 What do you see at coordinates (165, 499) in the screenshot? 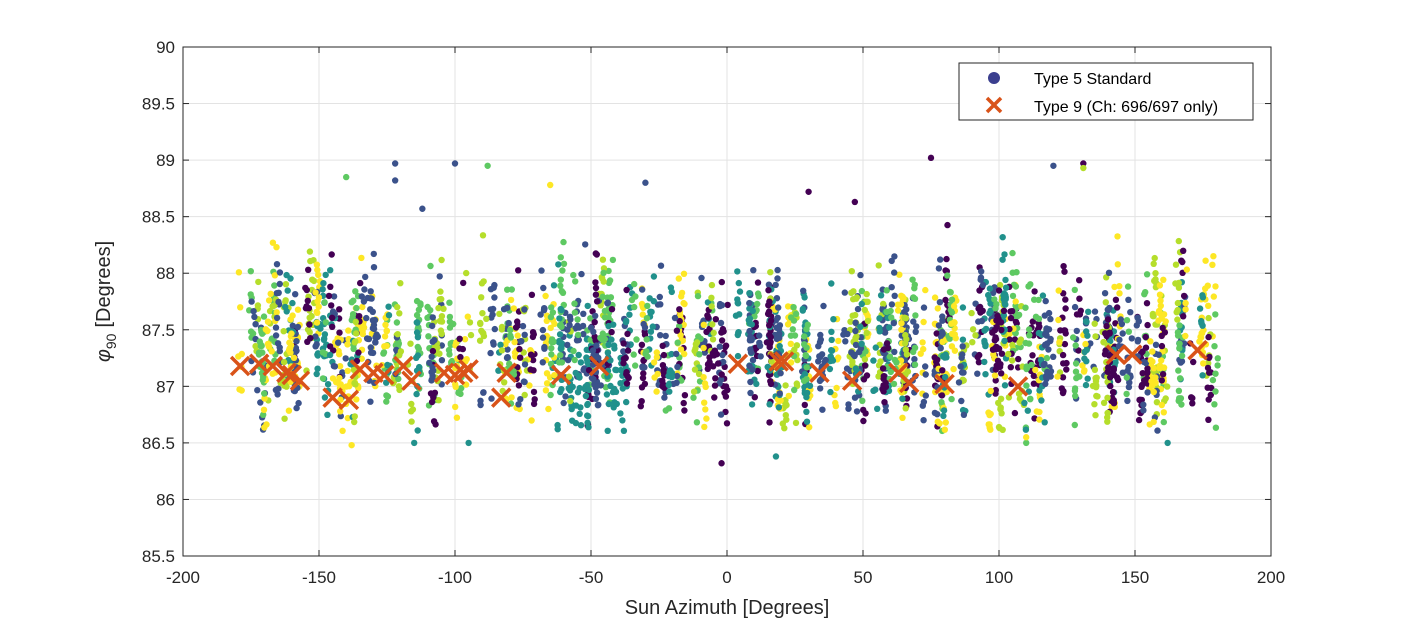
I see `y-tick-label: 86` at bounding box center [165, 499].